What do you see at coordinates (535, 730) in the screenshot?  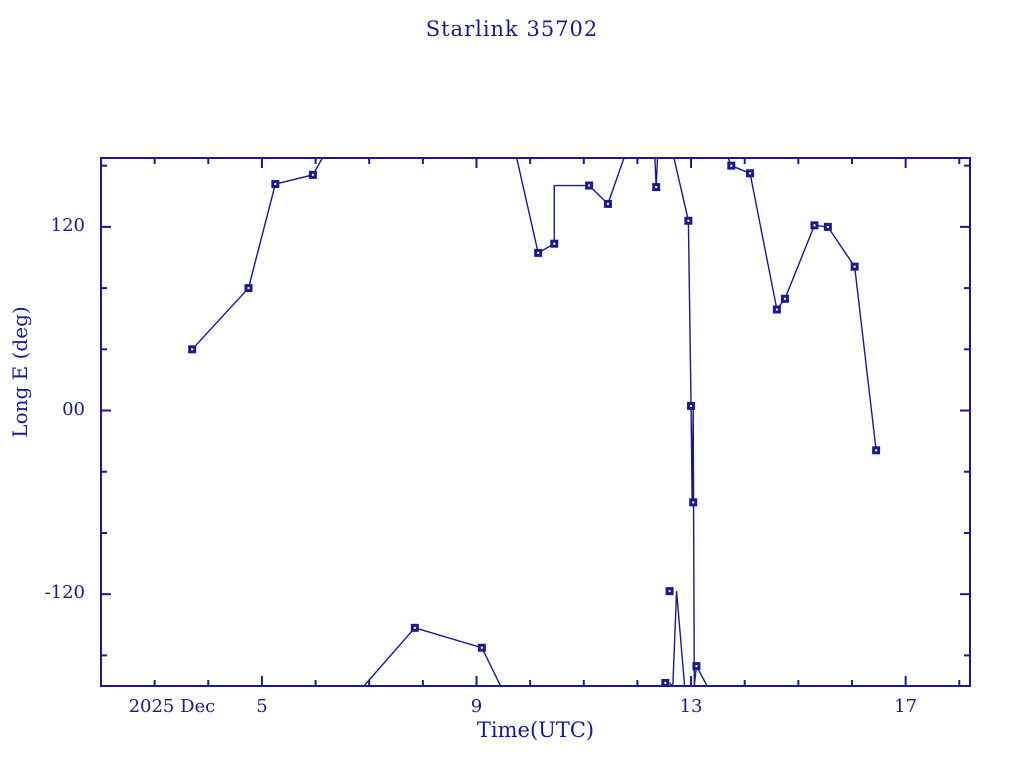 I see `x-axis-title: Time(UTC)` at bounding box center [535, 730].